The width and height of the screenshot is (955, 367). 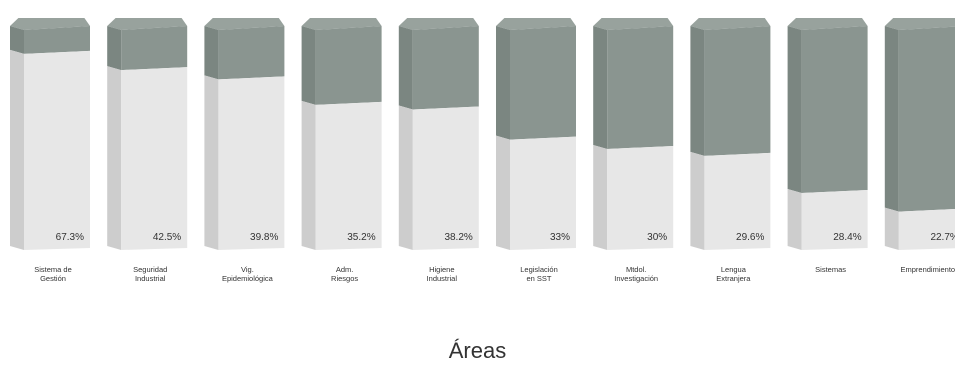 I want to click on category-label-line: Vig., so click(x=247, y=269).